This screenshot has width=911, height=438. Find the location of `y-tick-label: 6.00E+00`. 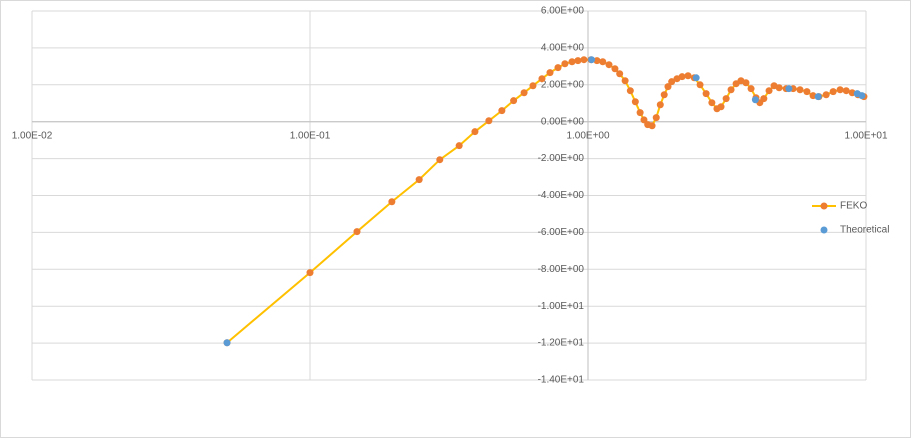

y-tick-label: 6.00E+00 is located at coordinates (563, 11).